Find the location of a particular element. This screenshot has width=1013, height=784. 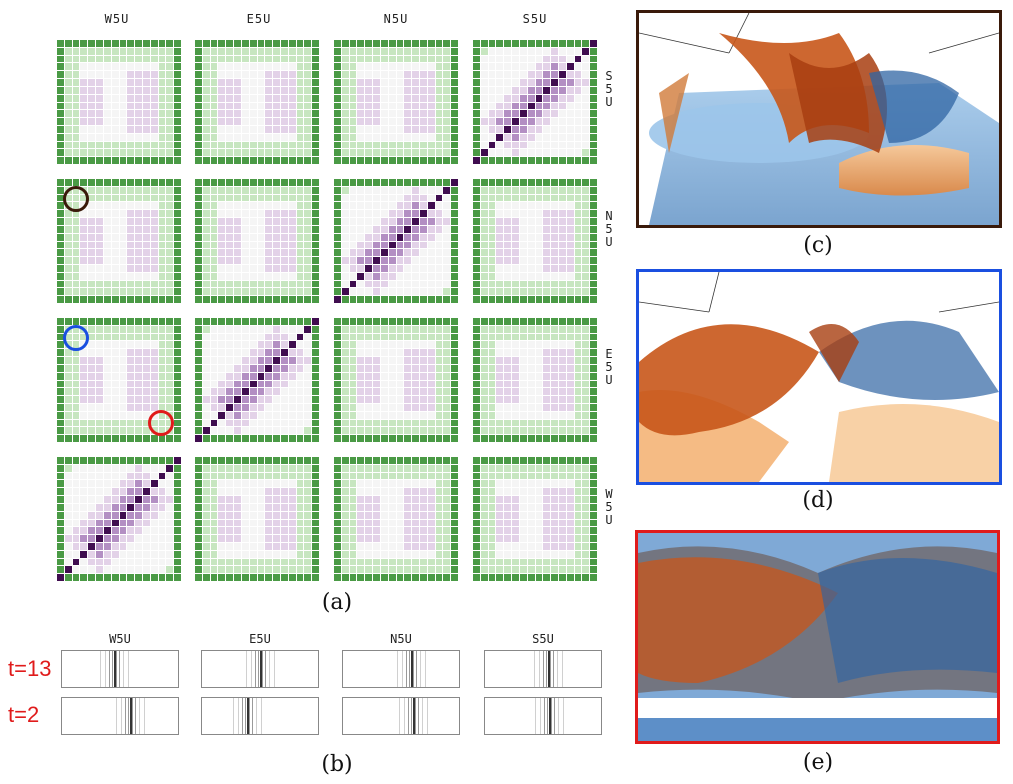

caption-d: (d) is located at coordinates (818, 500).